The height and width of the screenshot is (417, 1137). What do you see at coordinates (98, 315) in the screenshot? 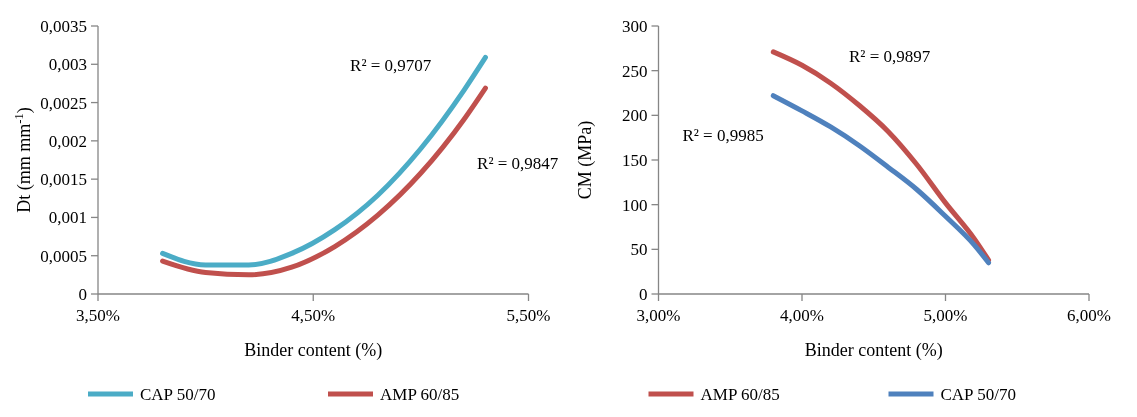
I see `x-tick-label: 3,50%` at bounding box center [98, 315].